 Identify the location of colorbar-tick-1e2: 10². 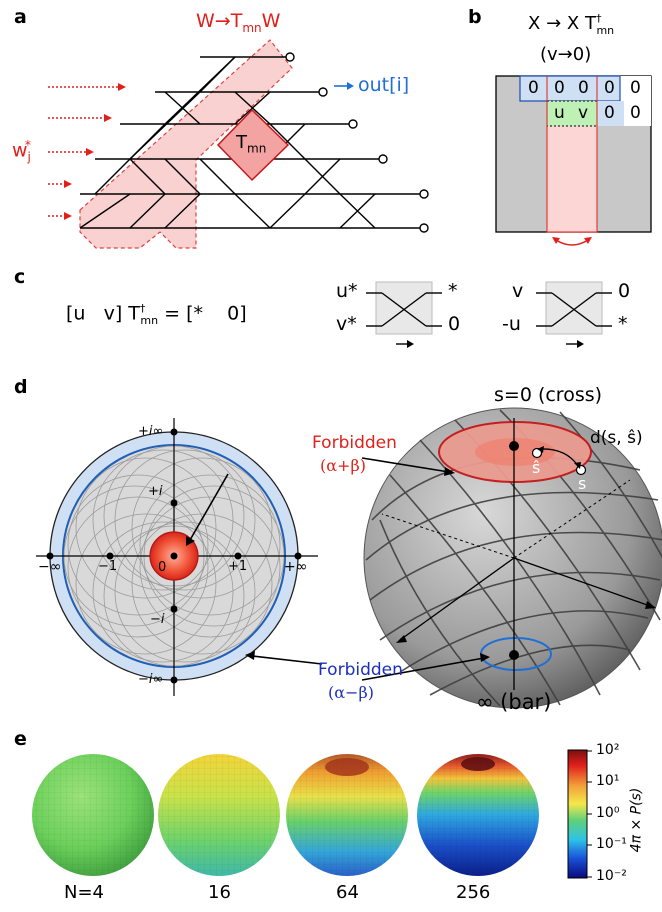
(608, 750).